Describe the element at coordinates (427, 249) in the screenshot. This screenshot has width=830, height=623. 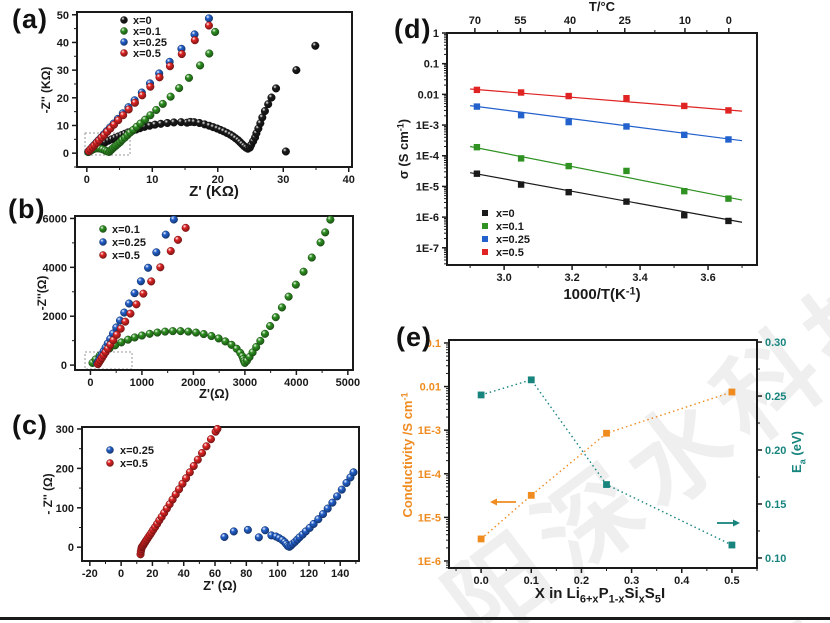
I see `svg-text: 1E-7` at that location.